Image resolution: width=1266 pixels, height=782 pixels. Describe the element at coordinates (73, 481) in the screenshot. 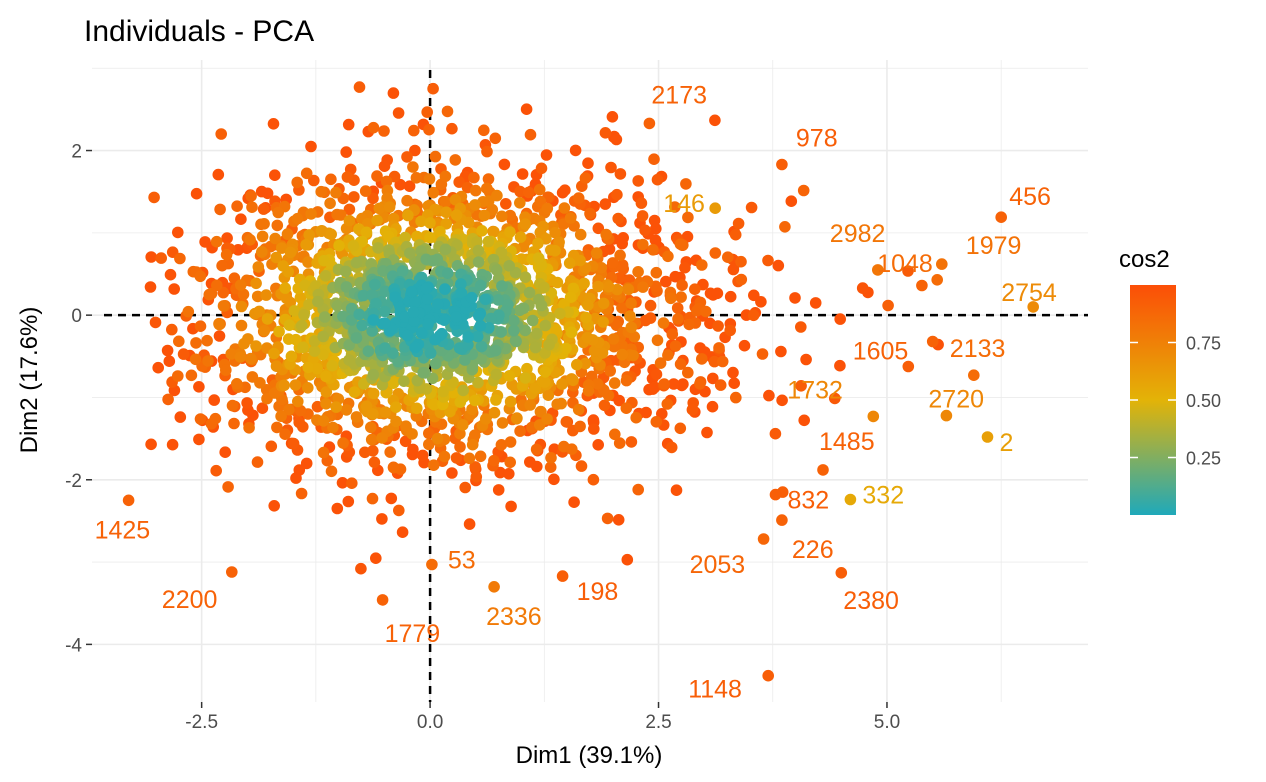

I see `y-tick-label: -2` at that location.